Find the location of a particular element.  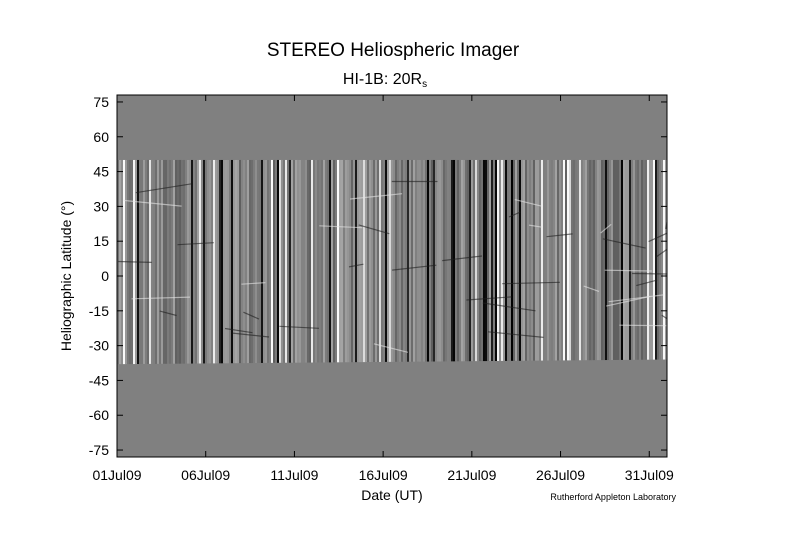

credit-label: Rutherford Appleton Laboratory is located at coordinates (613, 497).